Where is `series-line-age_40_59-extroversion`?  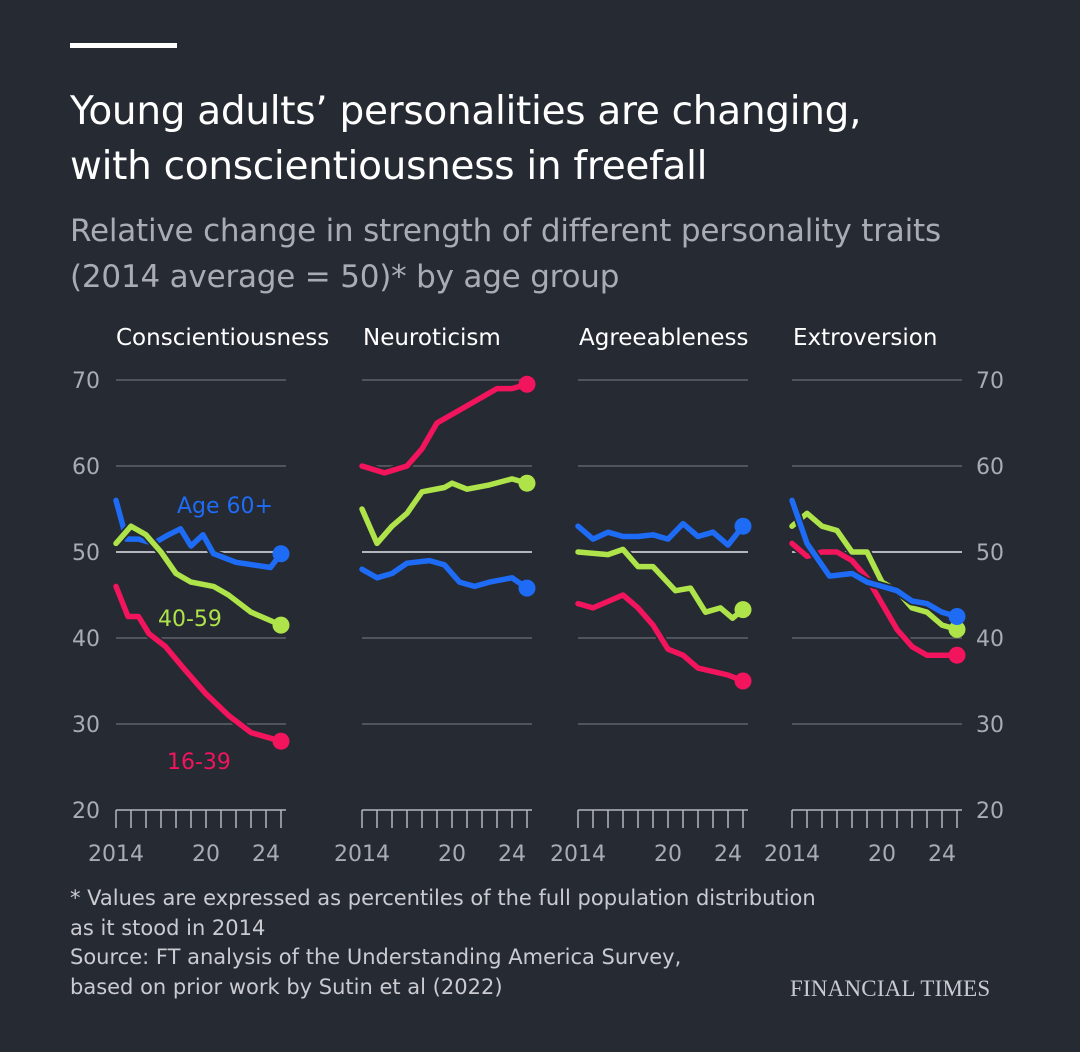 series-line-age_40_59-extroversion is located at coordinates (874, 571).